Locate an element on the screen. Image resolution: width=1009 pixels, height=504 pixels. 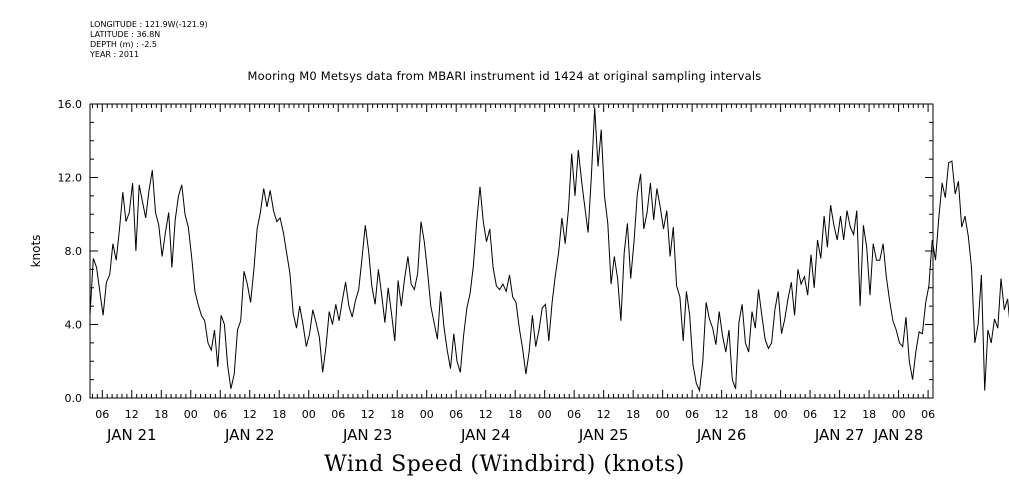
y-axis-label: knots is located at coordinates (36, 251).